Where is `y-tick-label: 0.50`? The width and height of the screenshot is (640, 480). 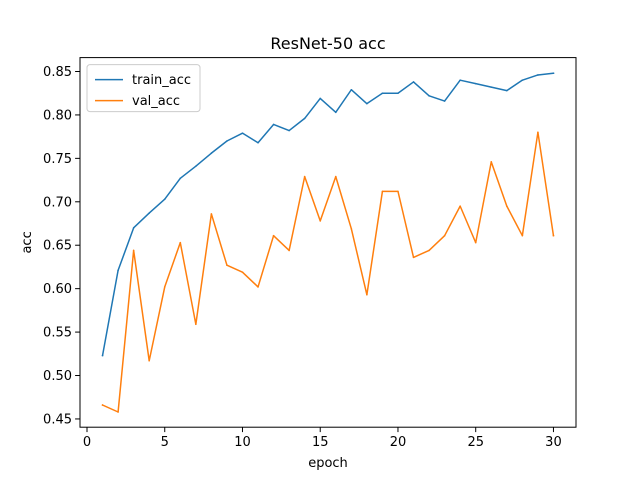
y-tick-label: 0.50 is located at coordinates (57, 376).